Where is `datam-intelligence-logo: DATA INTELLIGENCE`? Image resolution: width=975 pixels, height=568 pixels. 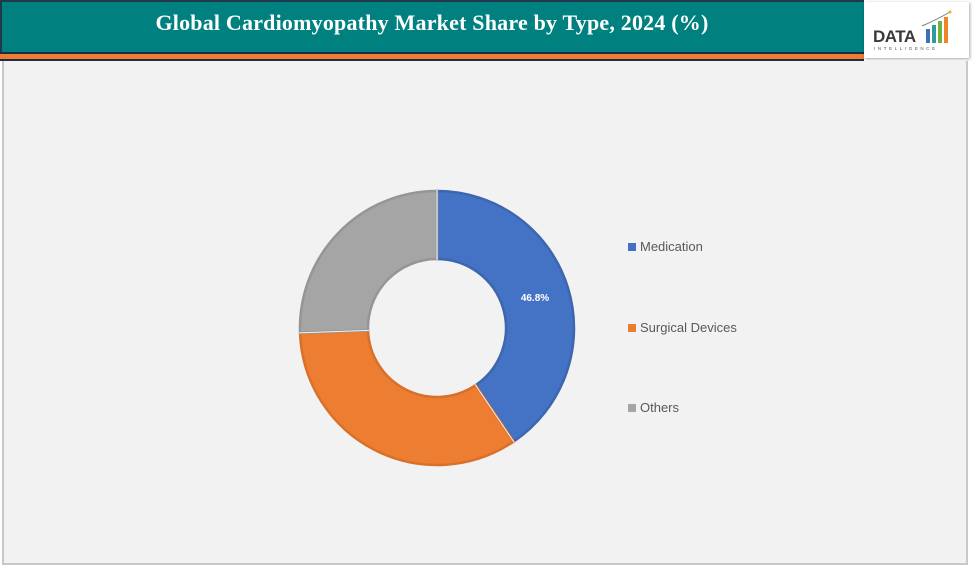 datam-intelligence-logo: DATA INTELLIGENCE is located at coordinates (916, 30).